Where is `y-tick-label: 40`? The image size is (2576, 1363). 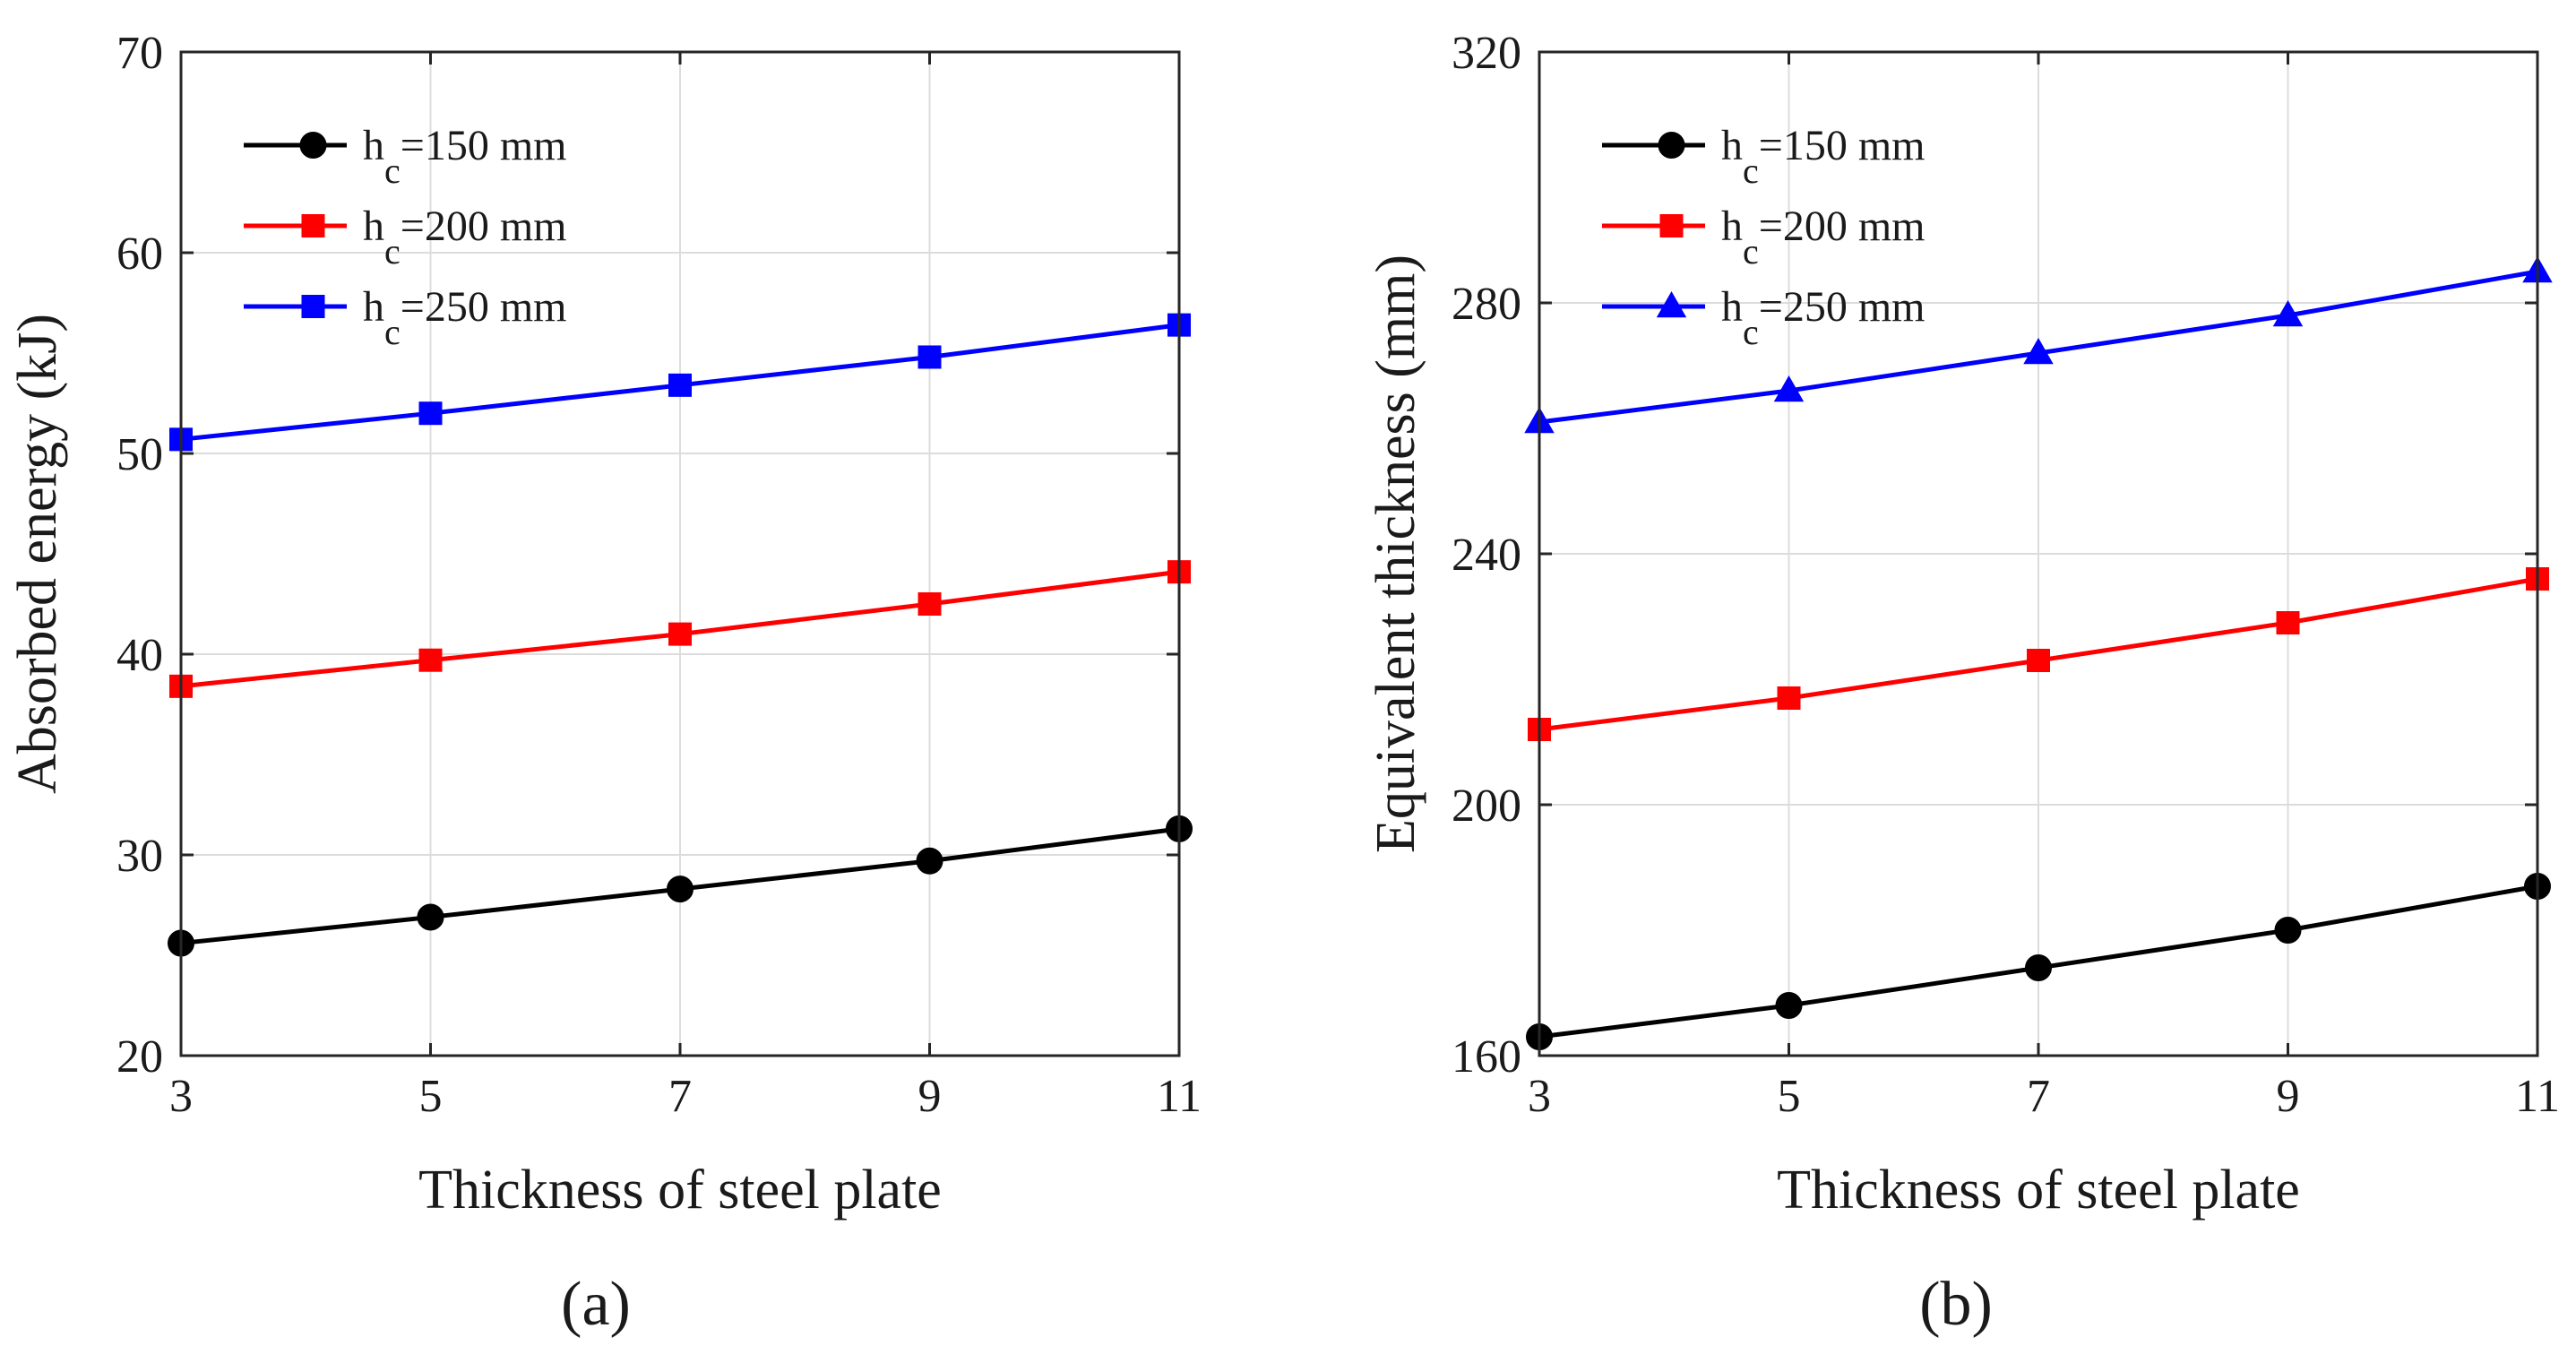 y-tick-label: 40 is located at coordinates (139, 655).